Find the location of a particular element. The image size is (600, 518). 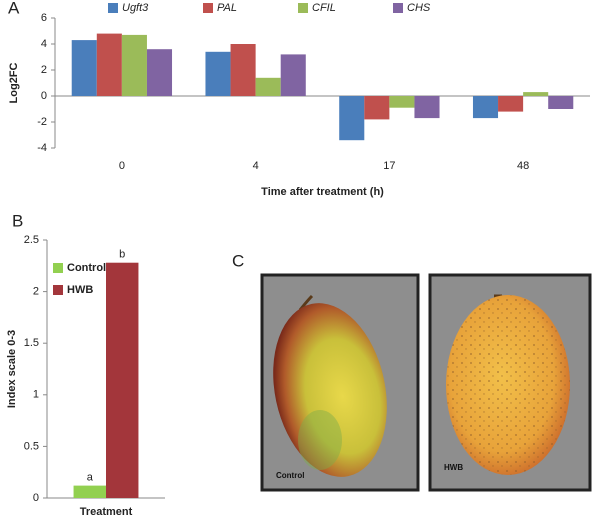

legend-label: PAL is located at coordinates (227, 8).